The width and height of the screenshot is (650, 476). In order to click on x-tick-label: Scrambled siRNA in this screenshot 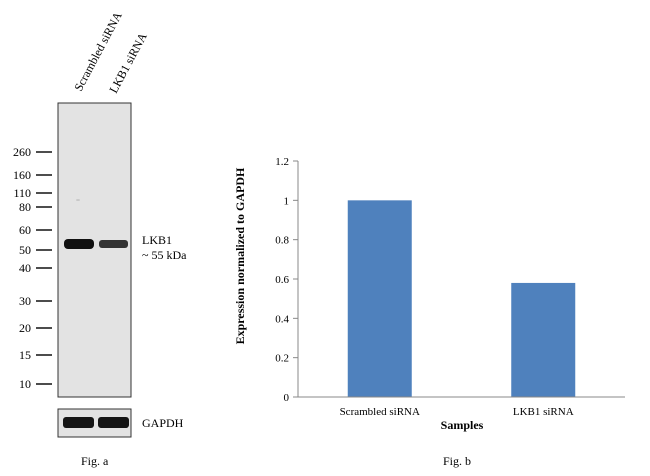, I will do `click(380, 412)`.